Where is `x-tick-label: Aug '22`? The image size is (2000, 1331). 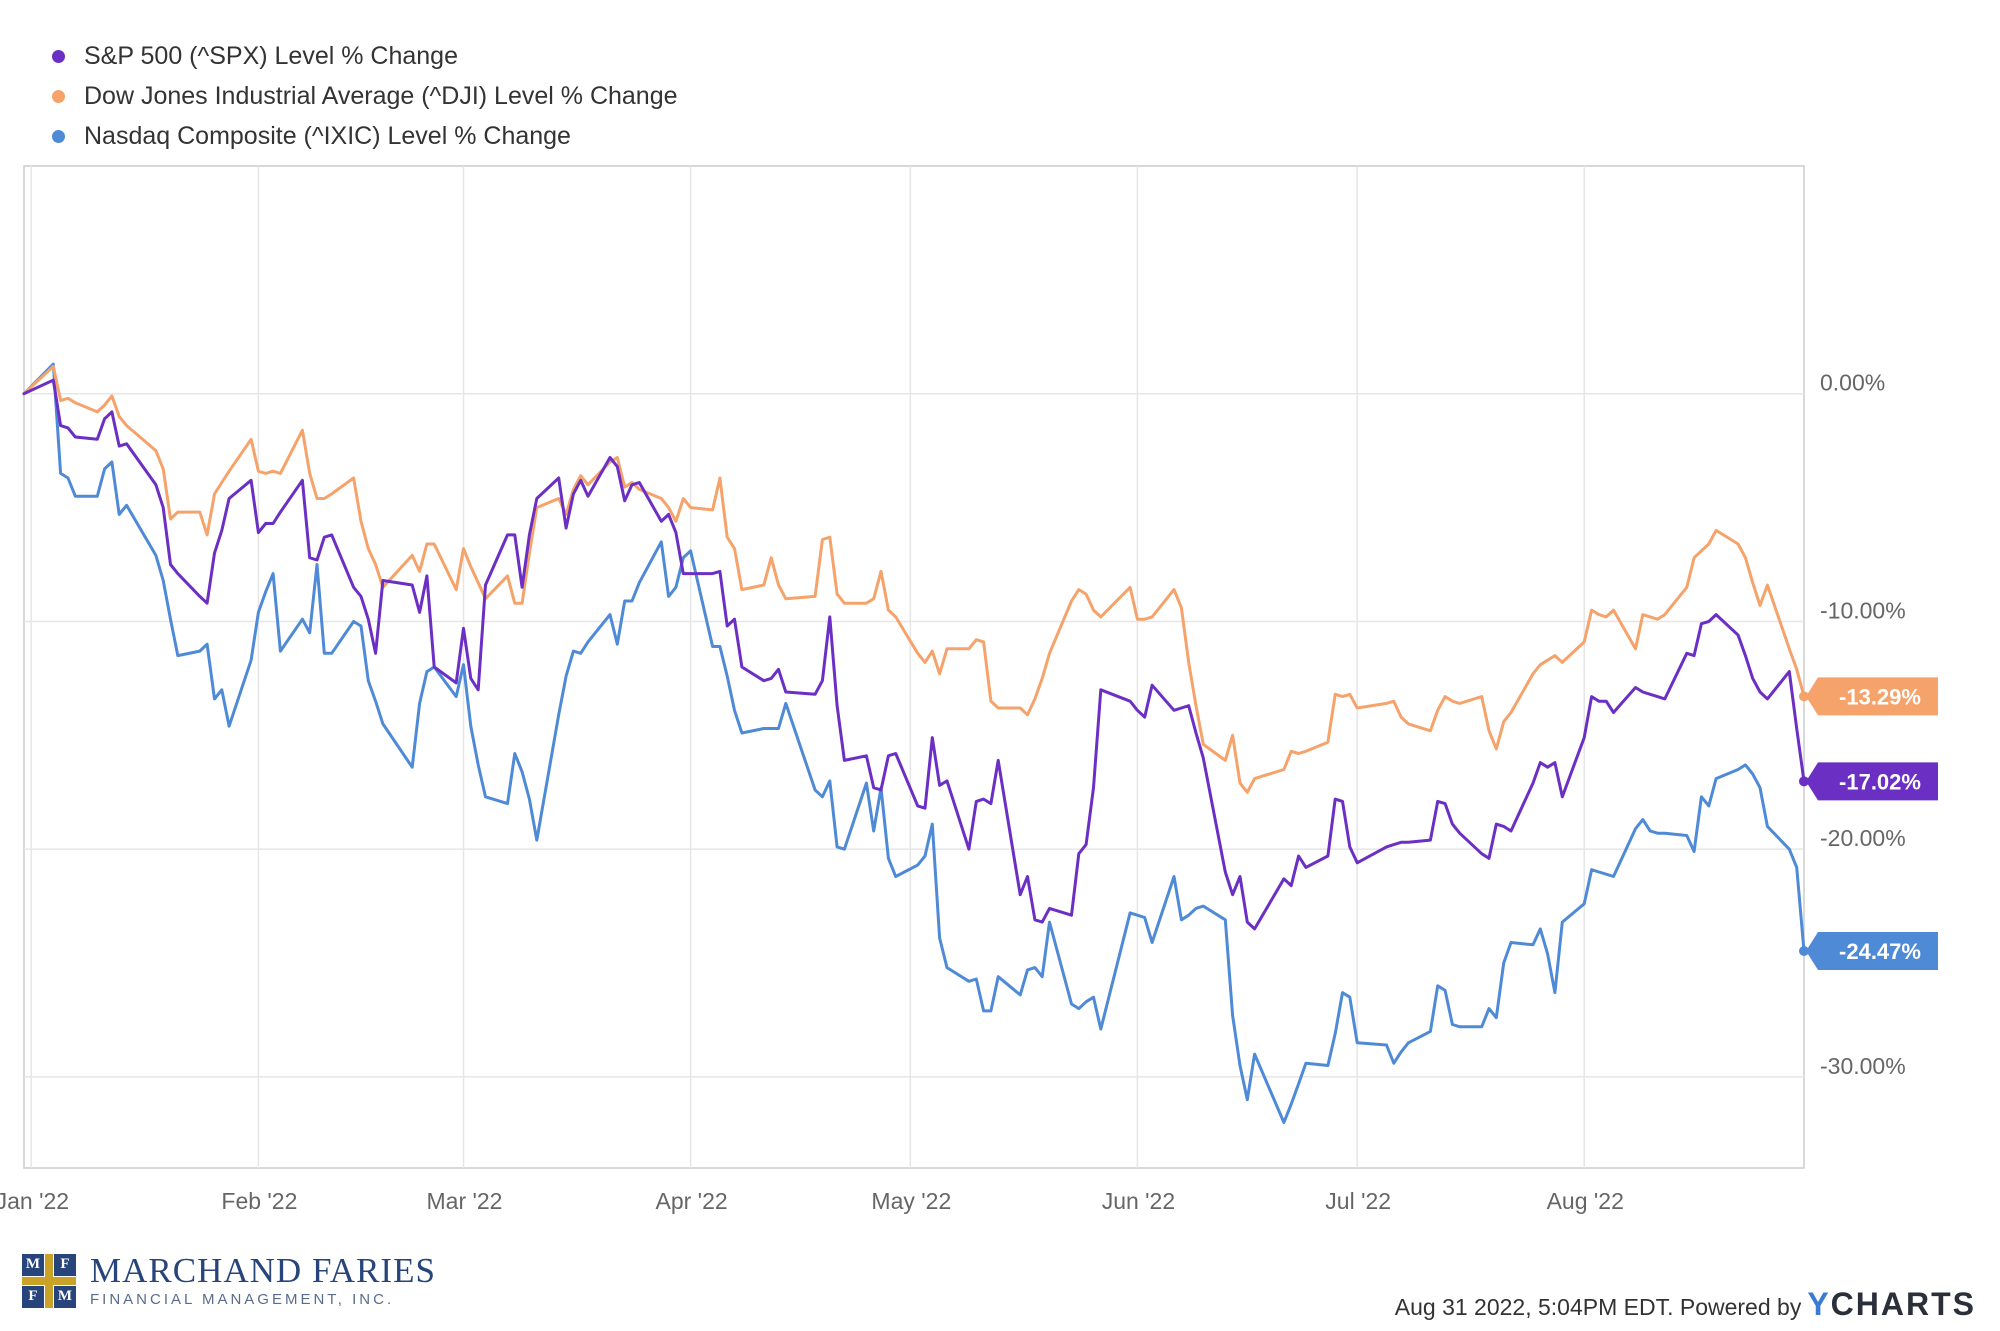
x-tick-label: Aug '22 is located at coordinates (1585, 1201).